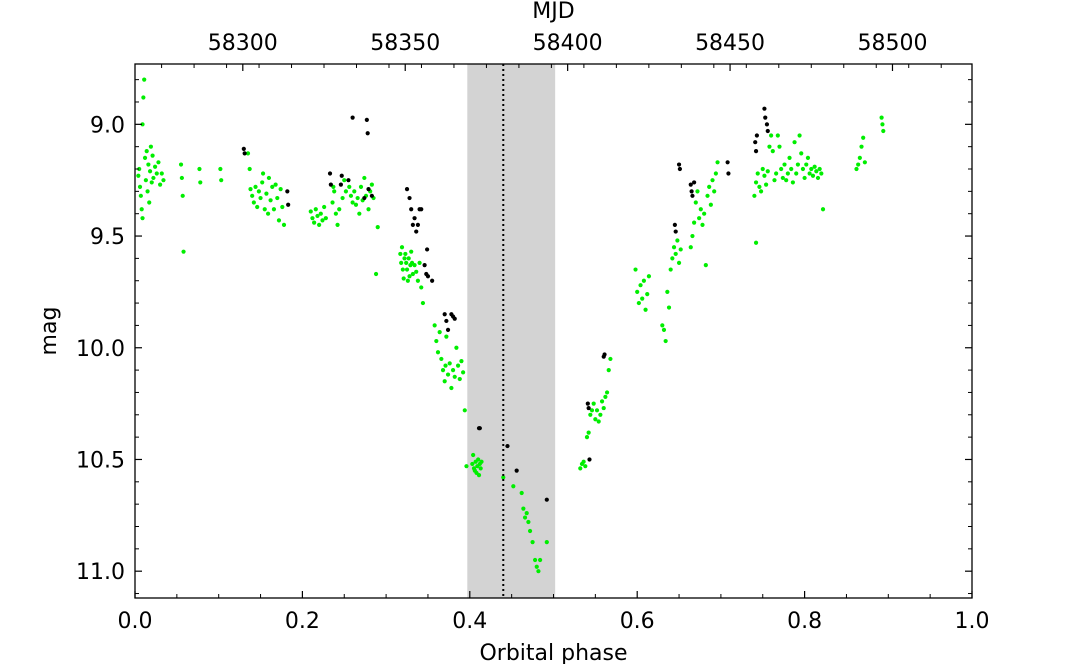 This screenshot has height=664, width=1080. Describe the element at coordinates (637, 621) in the screenshot. I see `x-tick-label: 0.6` at that location.